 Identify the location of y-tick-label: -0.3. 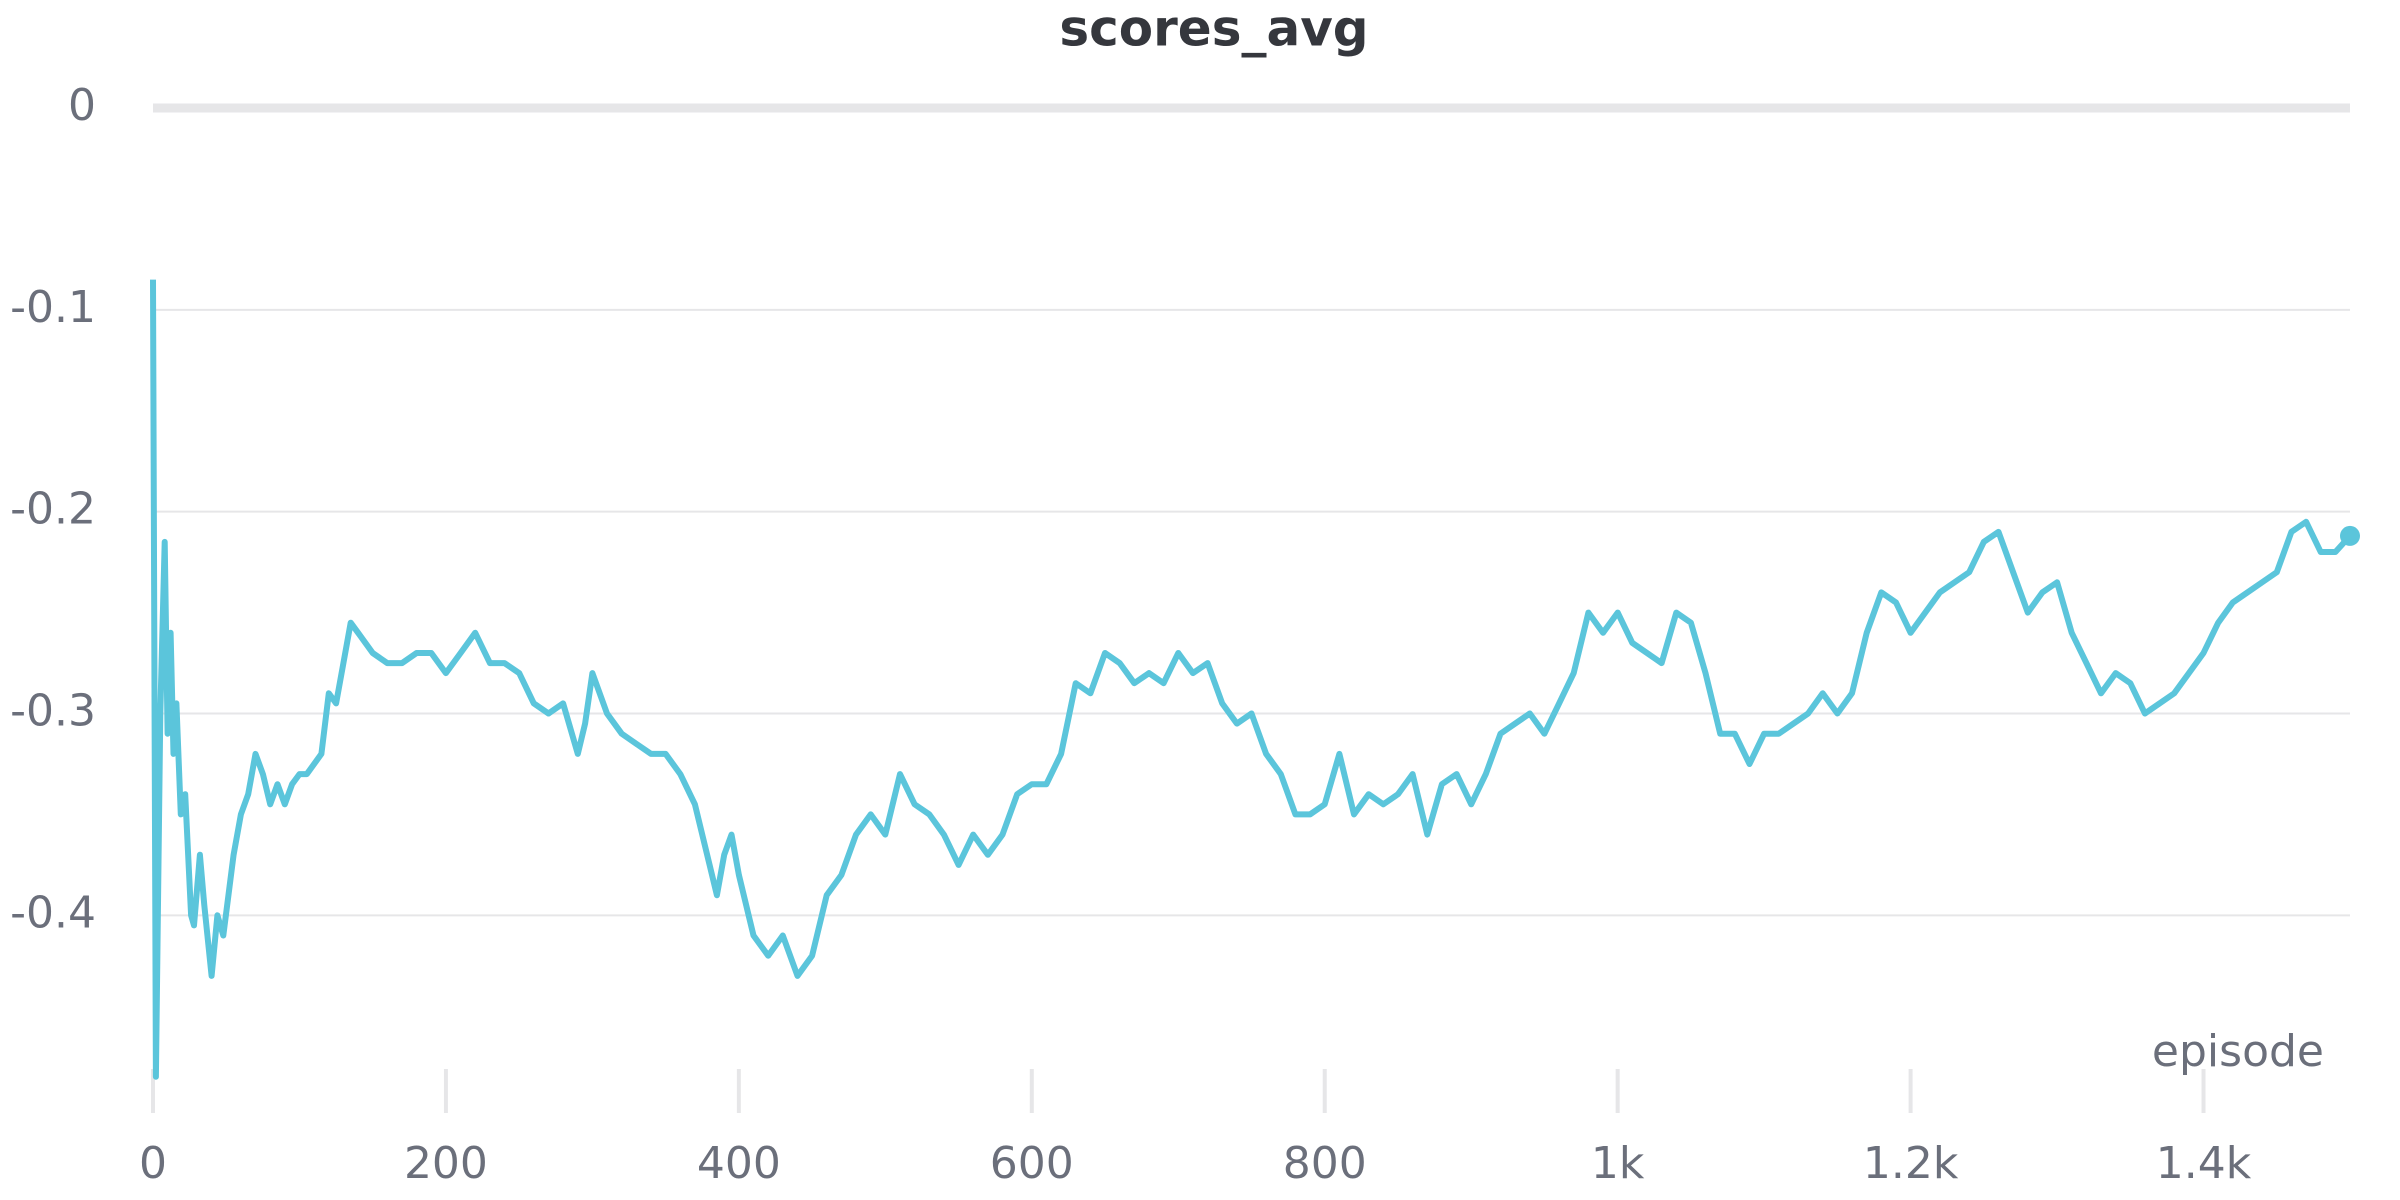
(53, 711).